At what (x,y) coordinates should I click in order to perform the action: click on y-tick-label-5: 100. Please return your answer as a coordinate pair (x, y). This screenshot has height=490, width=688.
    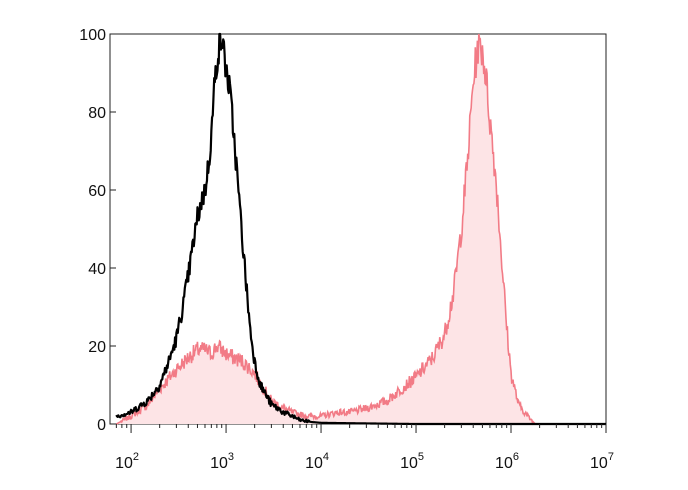
    Looking at the image, I should click on (92, 35).